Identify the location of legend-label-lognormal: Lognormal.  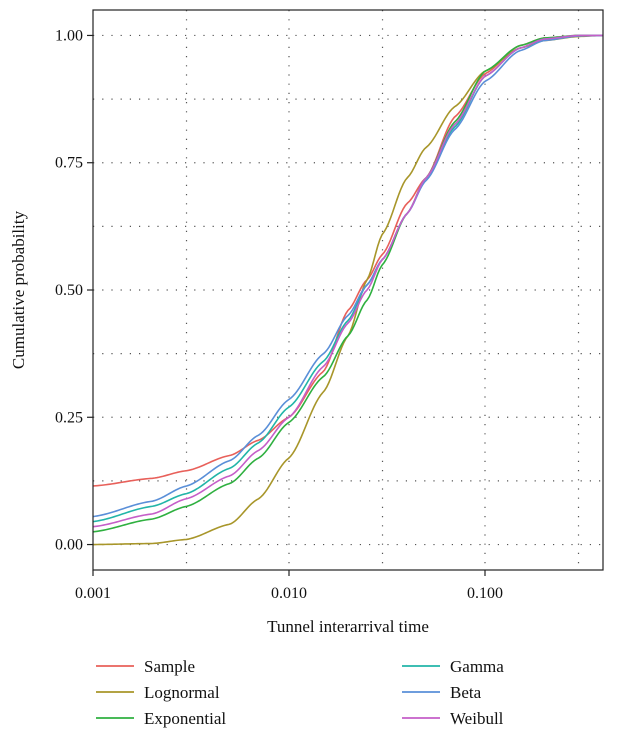
(182, 692).